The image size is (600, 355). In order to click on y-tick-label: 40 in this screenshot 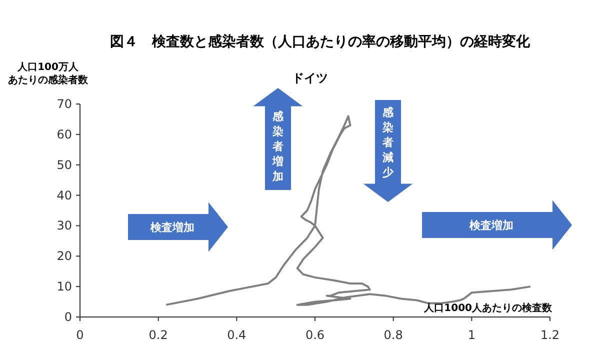, I will do `click(64, 195)`.